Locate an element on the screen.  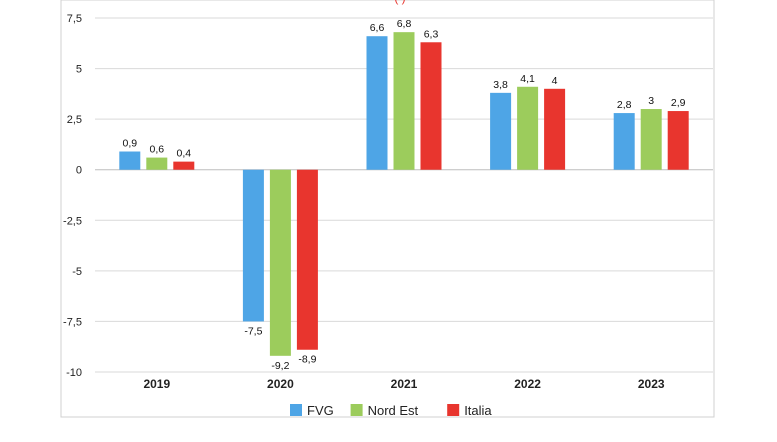
x-tick-label: 2019 is located at coordinates (156, 384).